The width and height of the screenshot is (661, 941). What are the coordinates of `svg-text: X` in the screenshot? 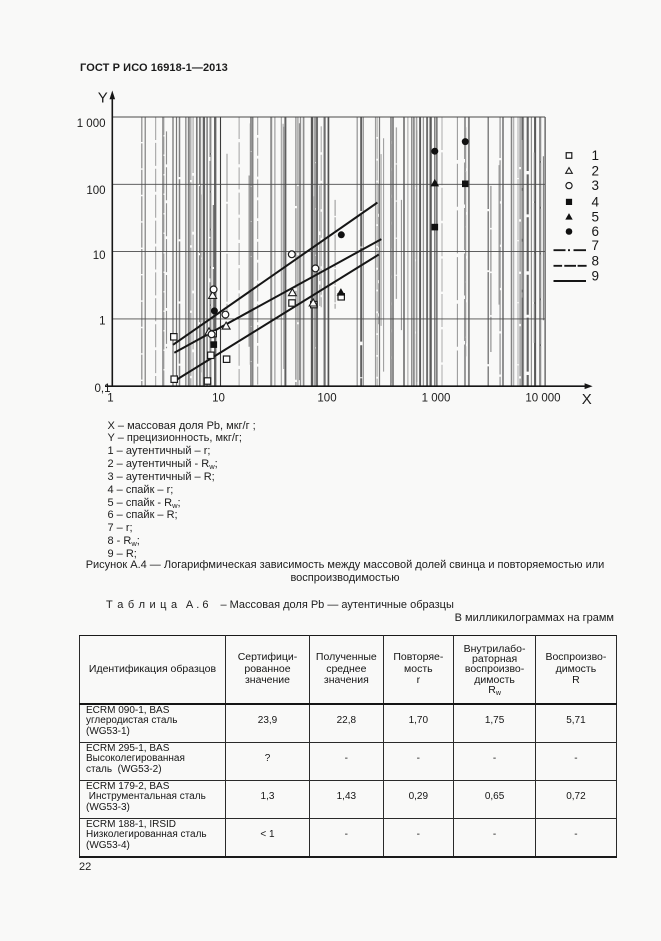 It's located at (587, 399).